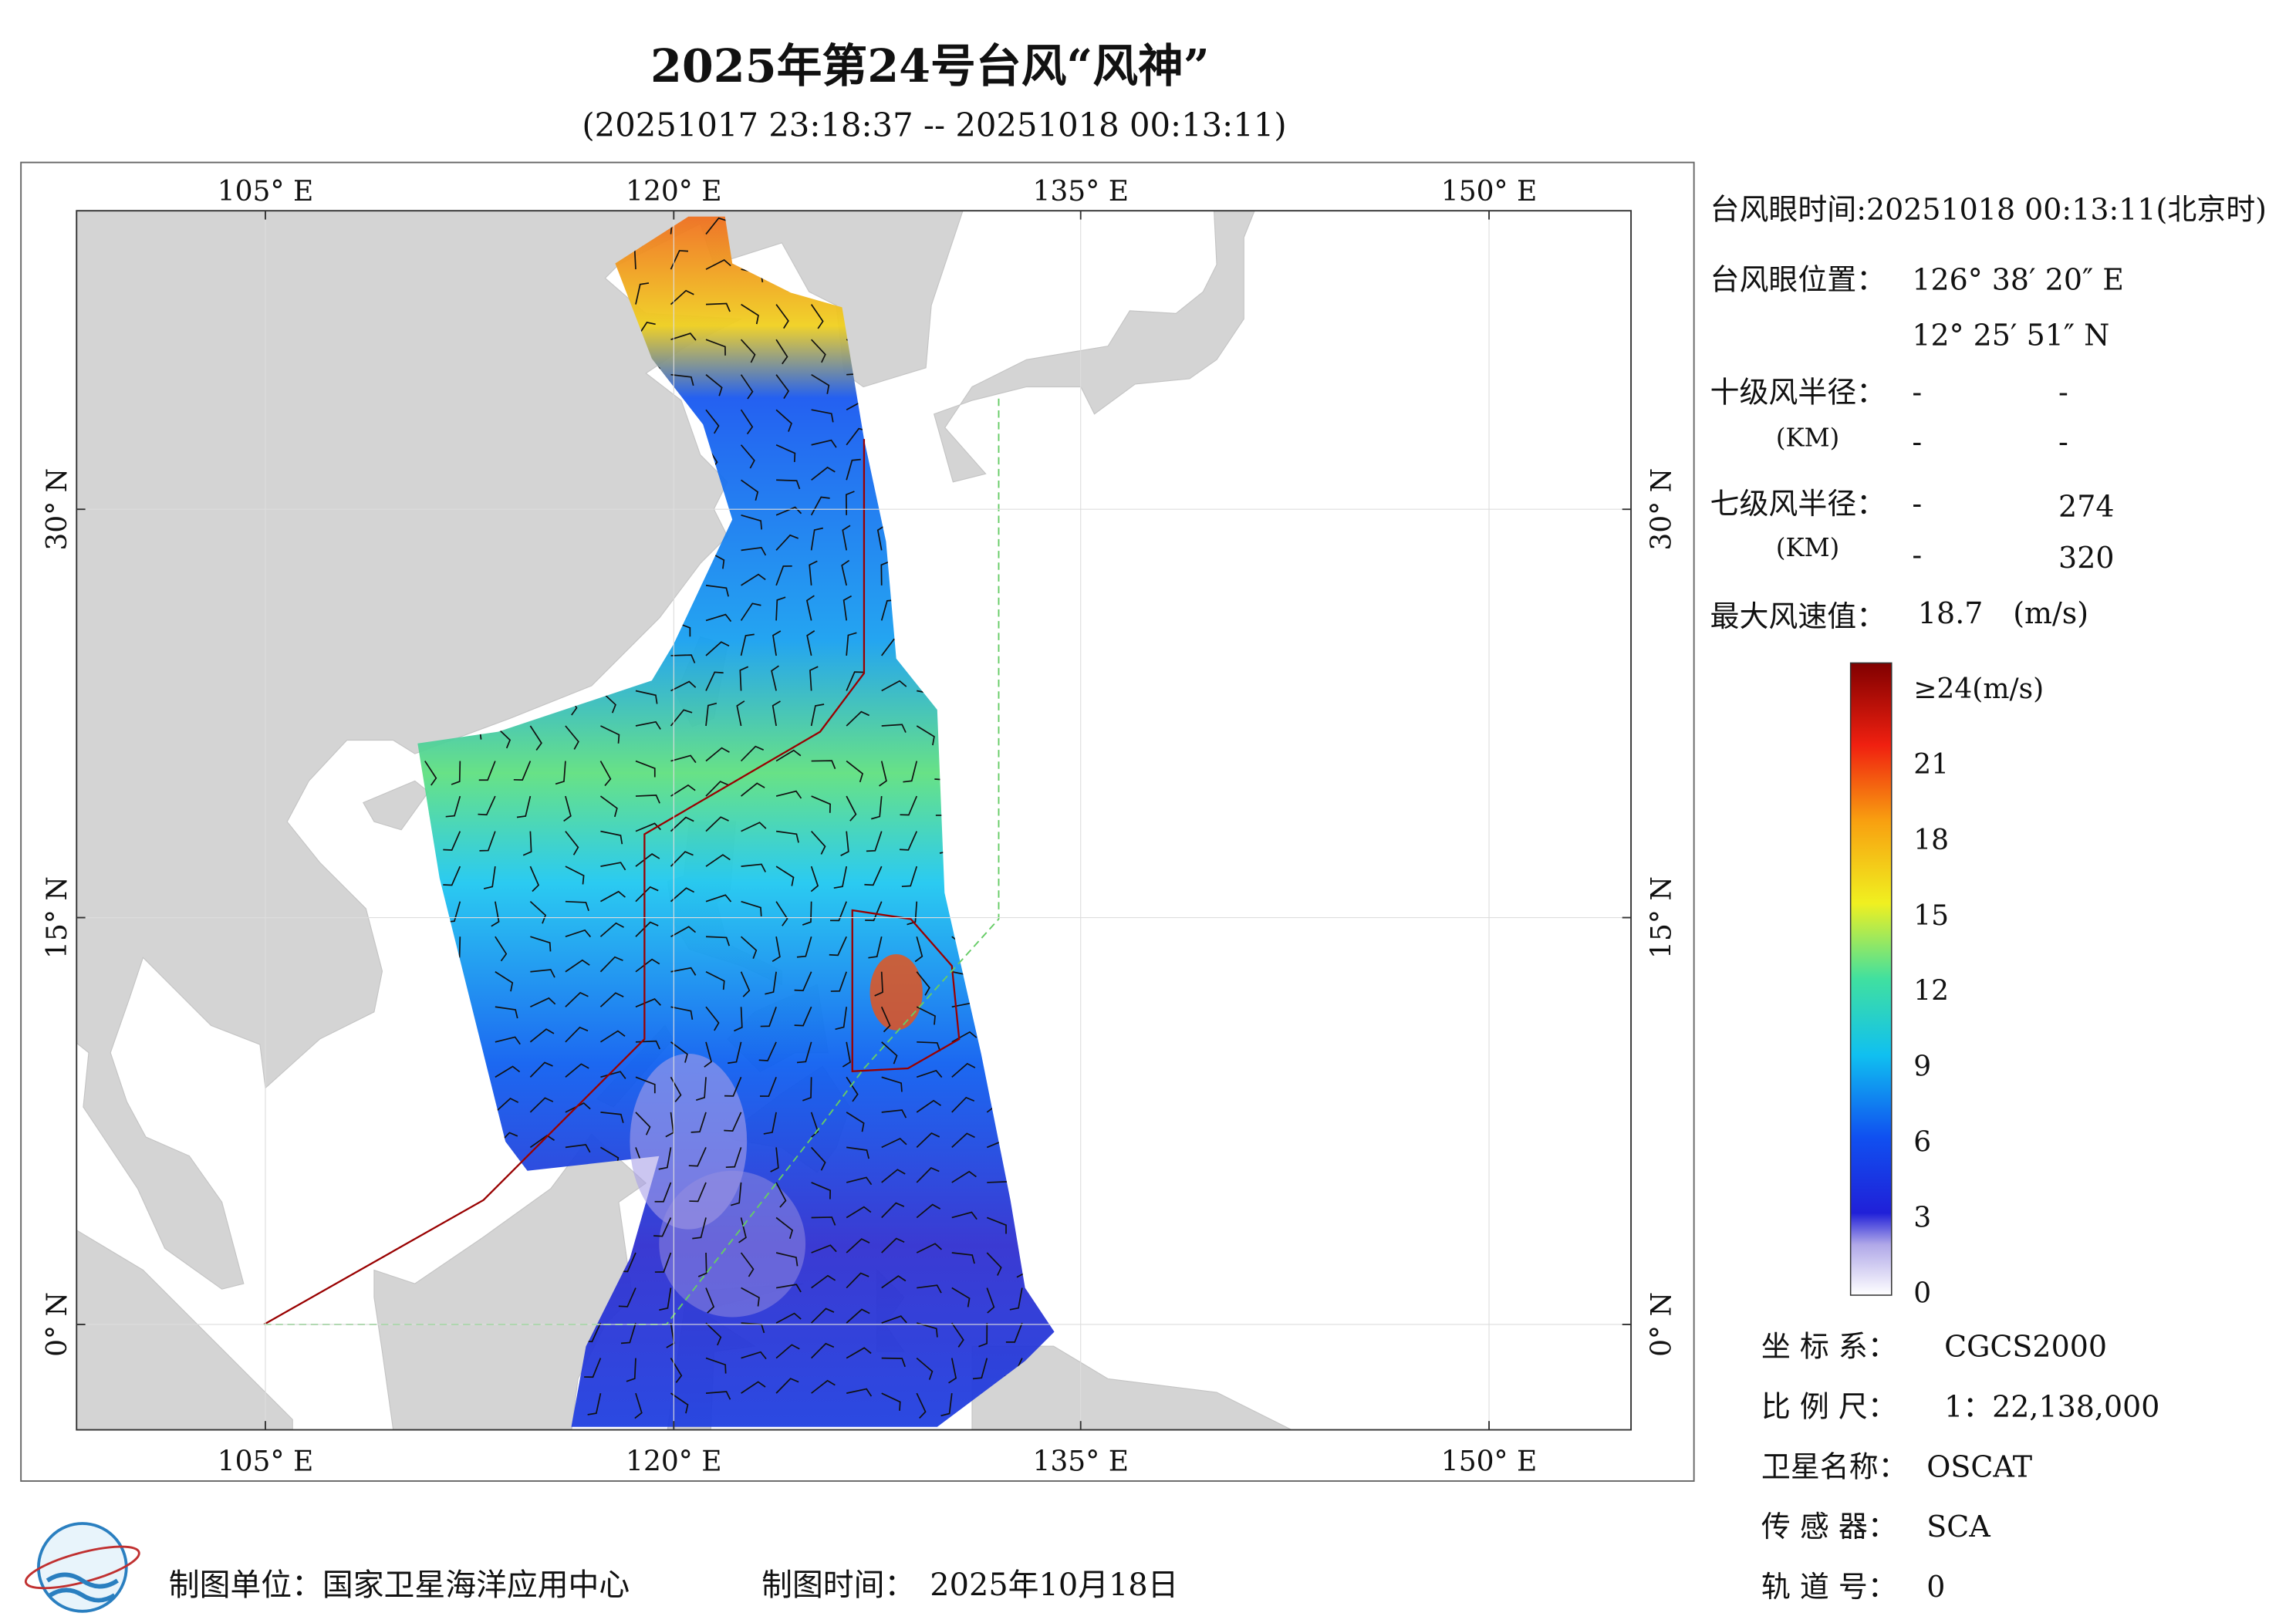 The width and height of the screenshot is (2296, 1623). Describe the element at coordinates (266, 1462) in the screenshot. I see `lon-label: 105° E` at that location.